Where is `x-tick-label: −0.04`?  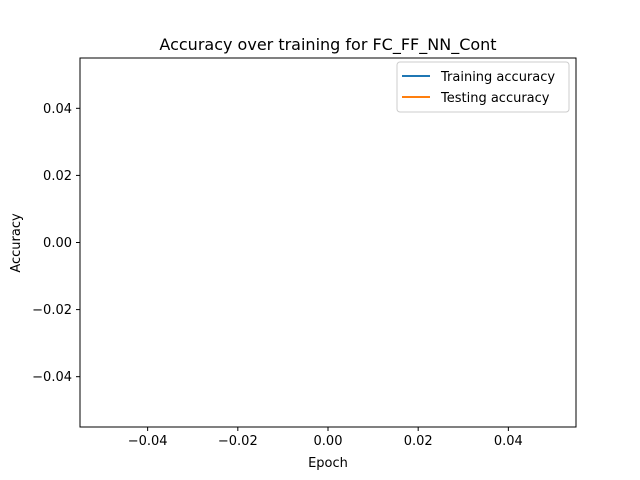
x-tick-label: −0.04 is located at coordinates (148, 441).